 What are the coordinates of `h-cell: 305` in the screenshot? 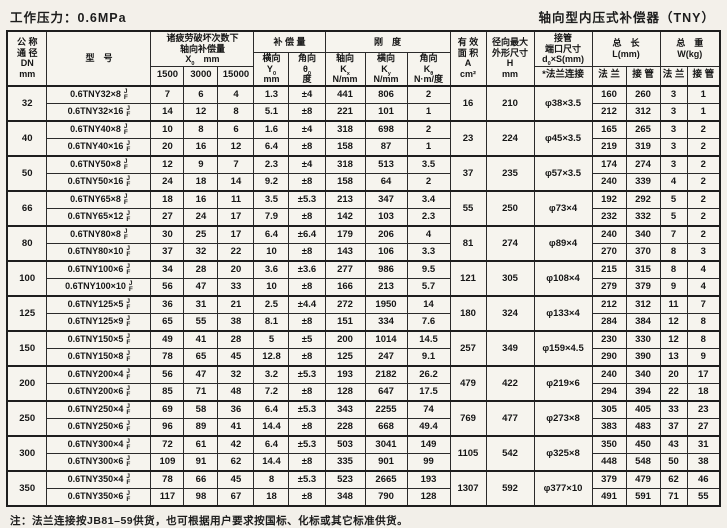 It's located at (510, 277).